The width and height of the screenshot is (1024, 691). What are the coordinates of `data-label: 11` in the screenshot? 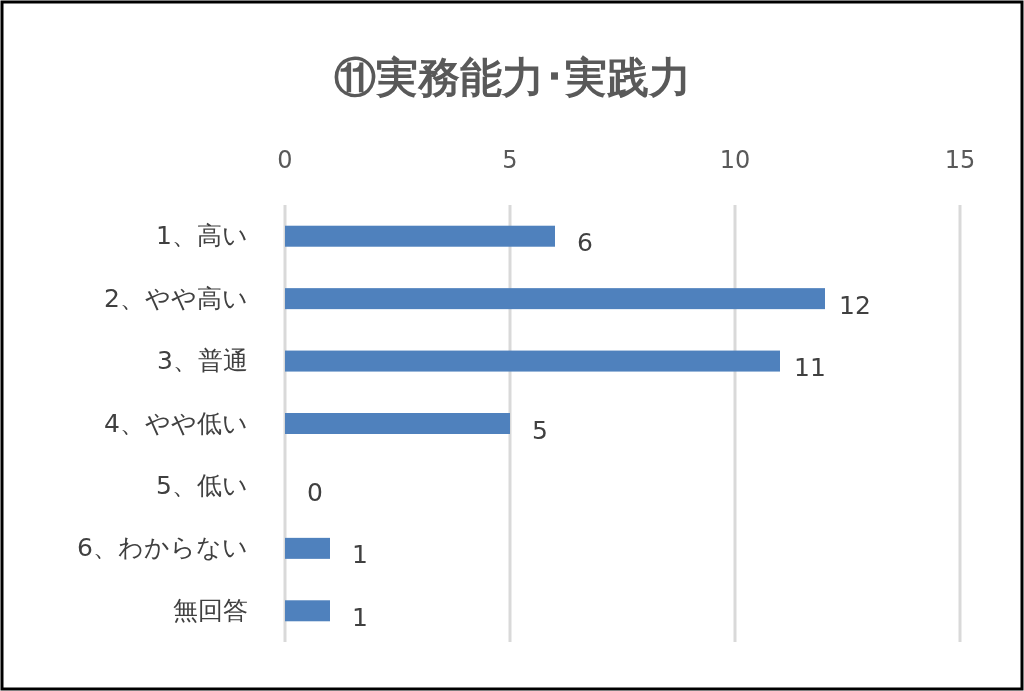 It's located at (810, 368).